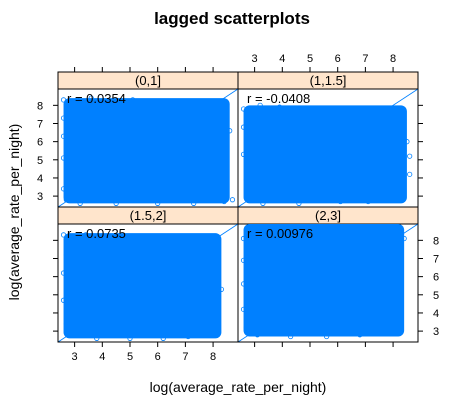 This screenshot has width=464, height=409. What do you see at coordinates (40, 179) in the screenshot?
I see `y-tick-label: 4` at bounding box center [40, 179].